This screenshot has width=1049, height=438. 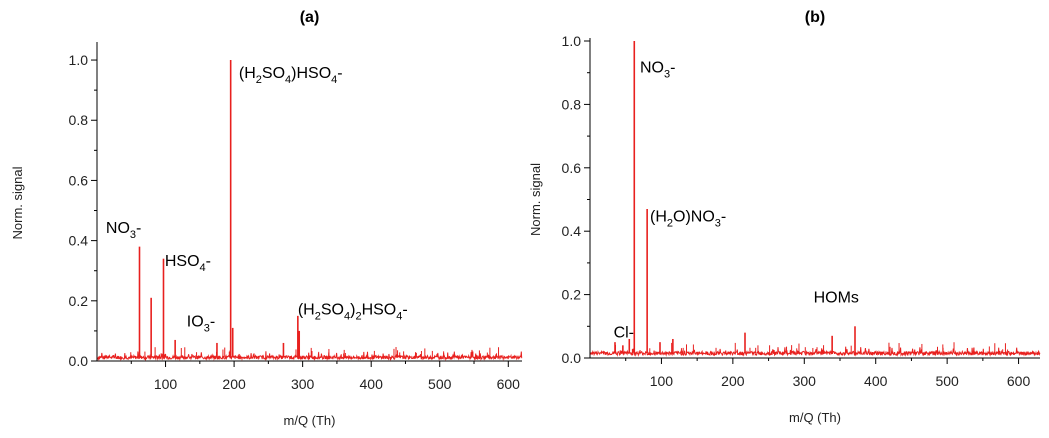 I want to click on panel-label: (b), so click(x=815, y=17).